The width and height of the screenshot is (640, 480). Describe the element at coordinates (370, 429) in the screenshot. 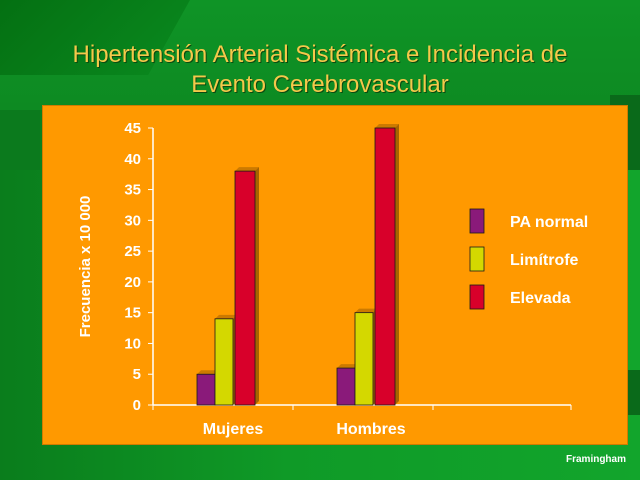

I see `x-category-label: Hombres` at that location.